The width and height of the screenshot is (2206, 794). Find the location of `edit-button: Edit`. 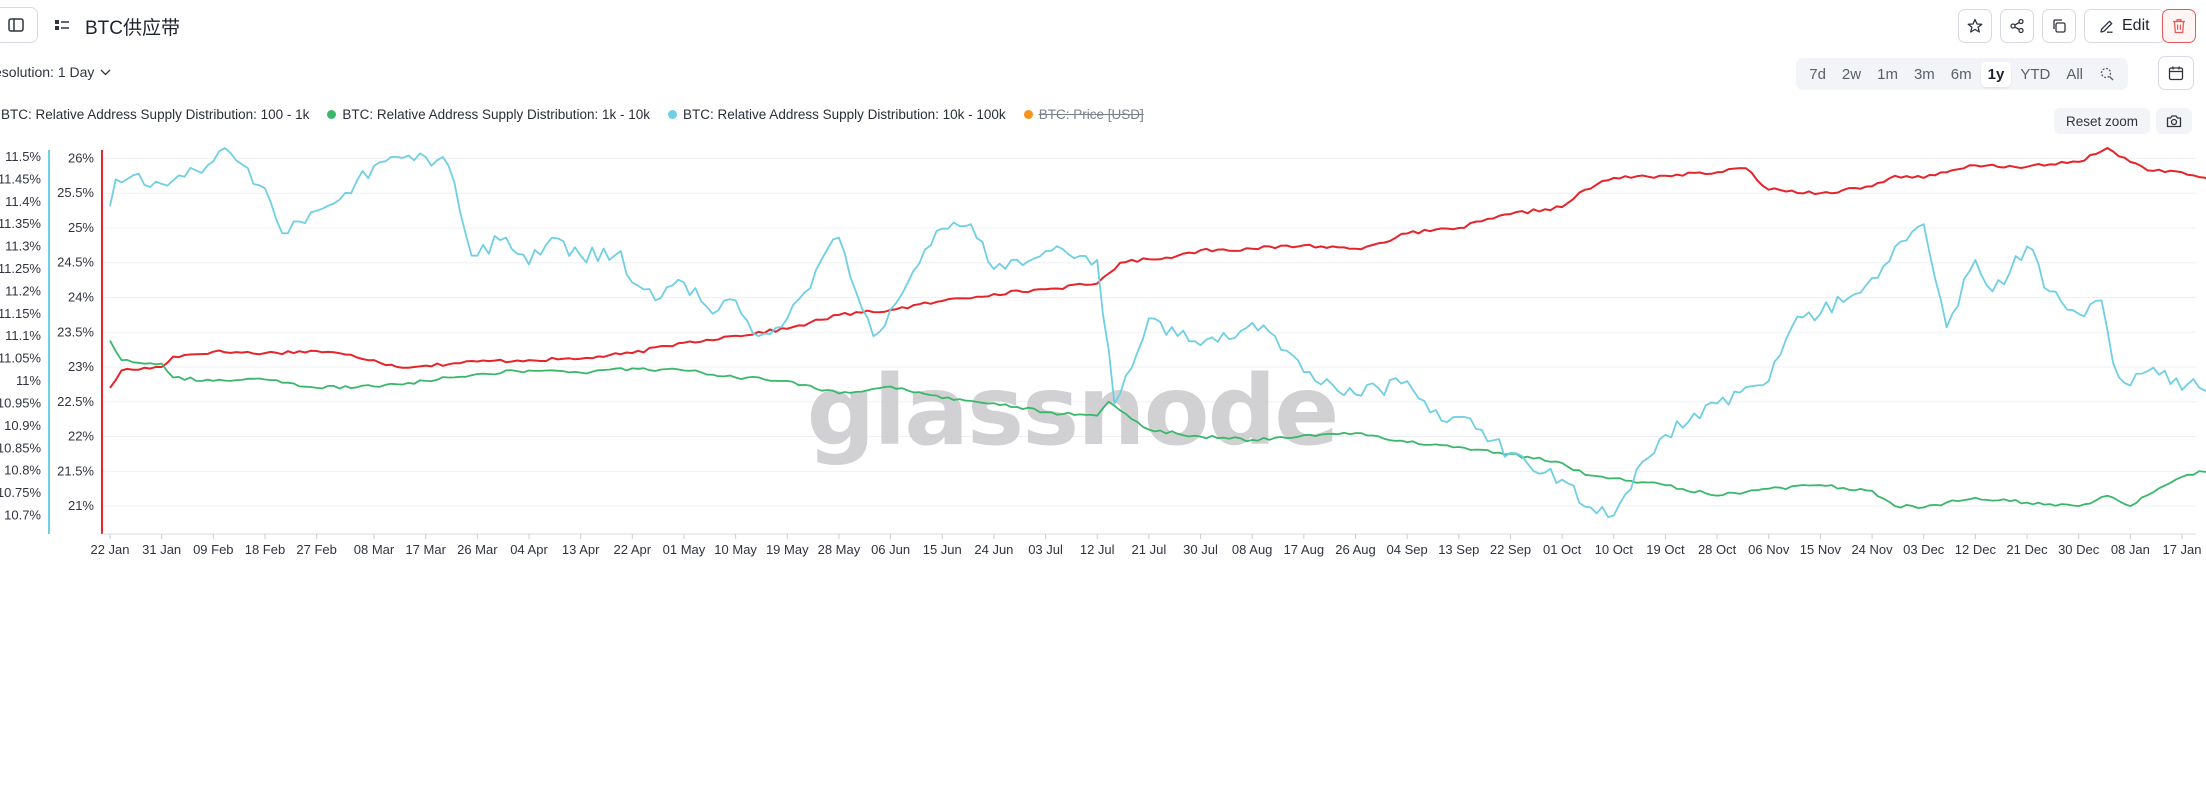

edit-button: Edit is located at coordinates (2124, 26).